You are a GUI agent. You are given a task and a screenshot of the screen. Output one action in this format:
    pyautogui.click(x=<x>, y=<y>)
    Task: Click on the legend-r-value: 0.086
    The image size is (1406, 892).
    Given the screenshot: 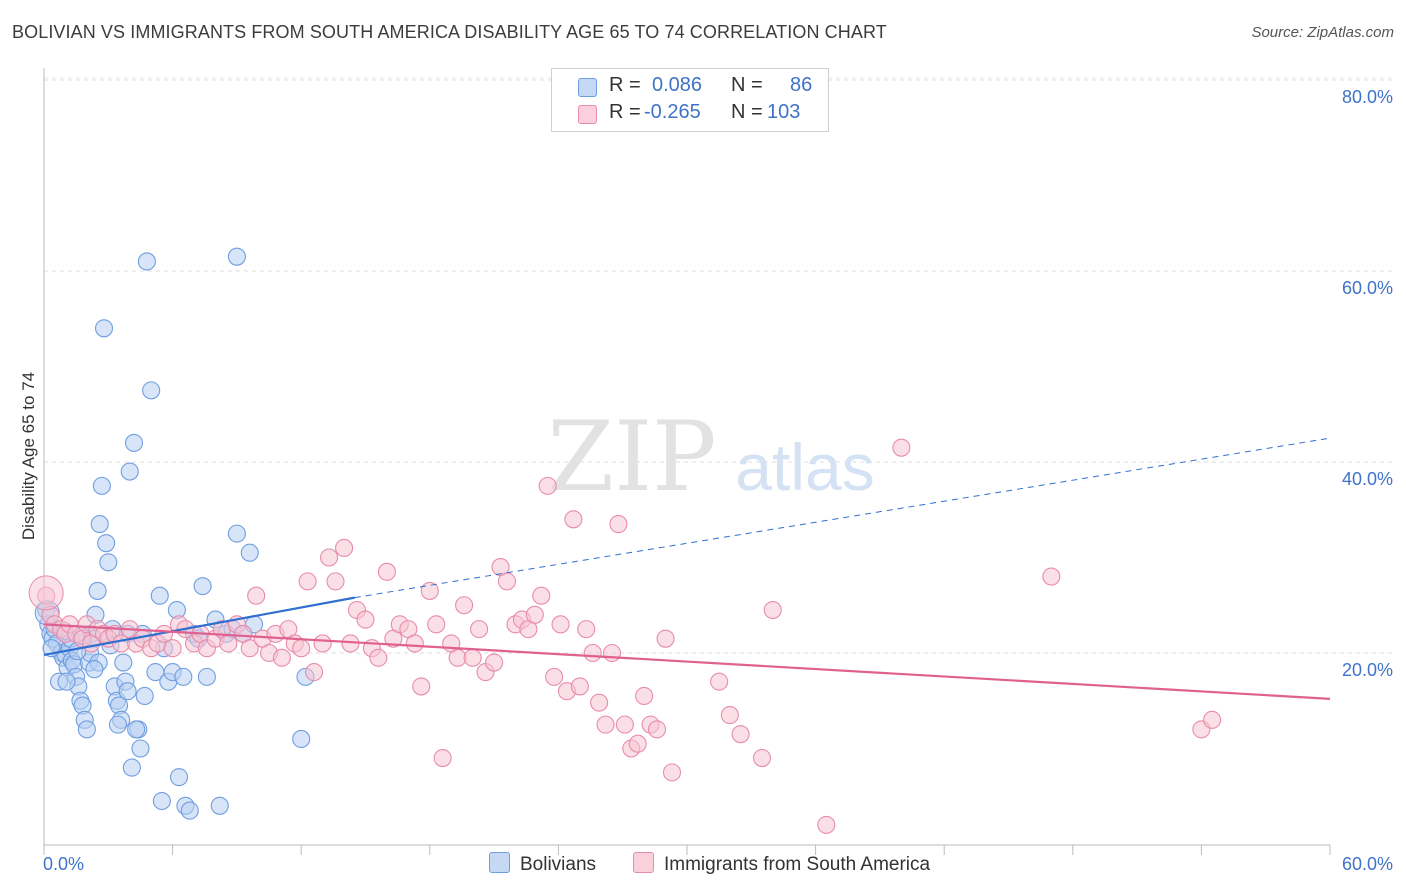 What is the action you would take?
    pyautogui.click(x=677, y=85)
    